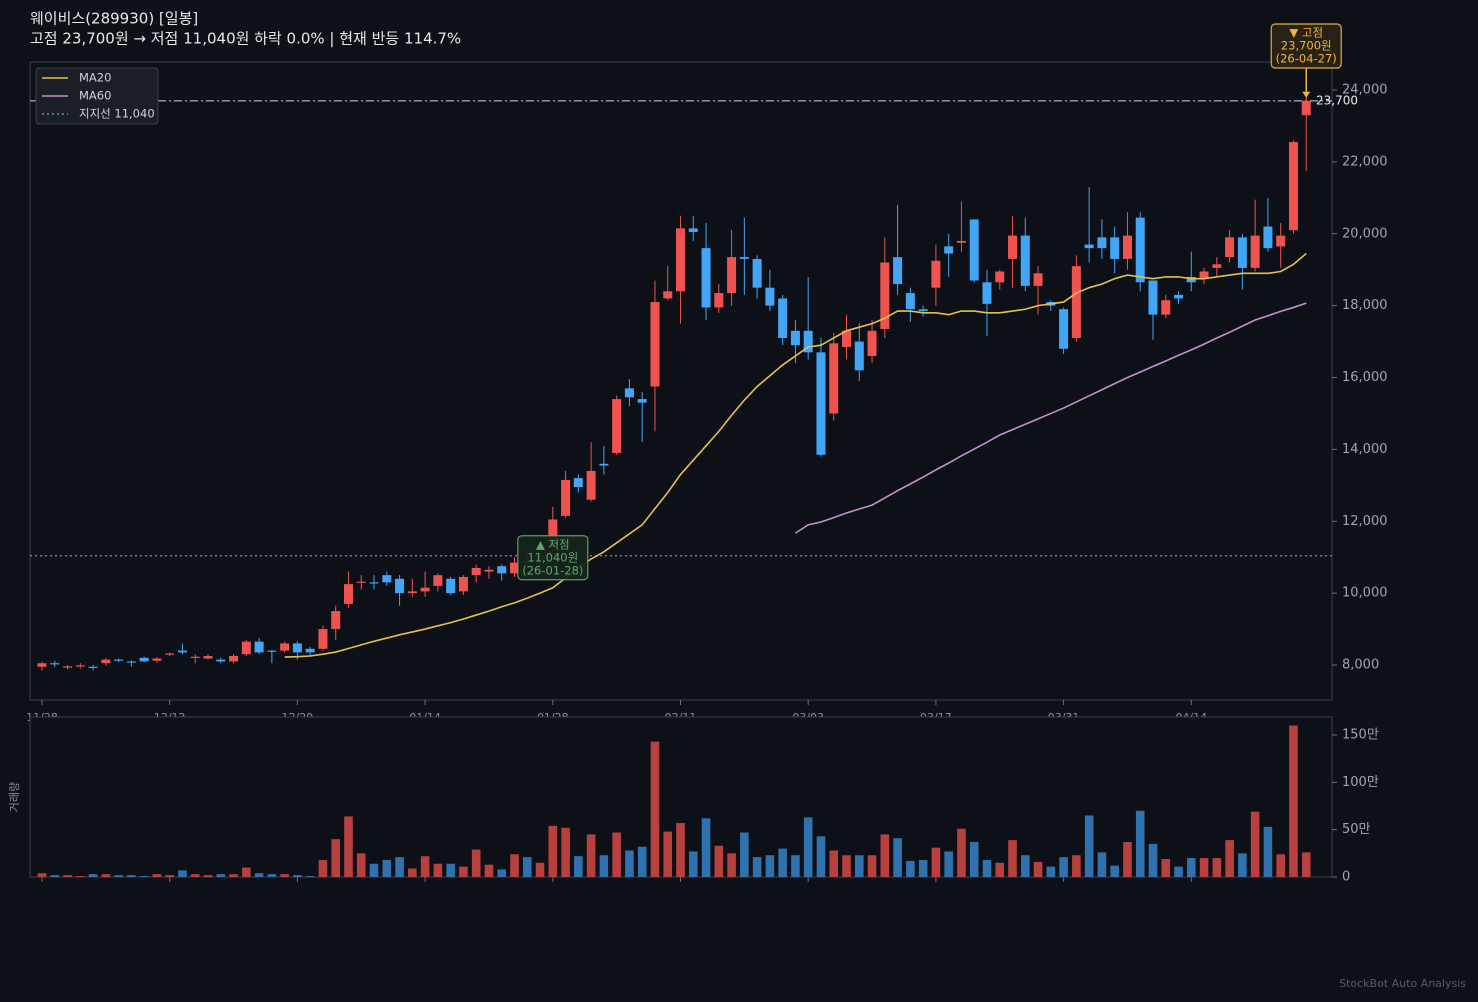 The width and height of the screenshot is (1478, 1002). What do you see at coordinates (1306, 59) in the screenshot?
I see `annotation-text: (26-04-27)` at bounding box center [1306, 59].